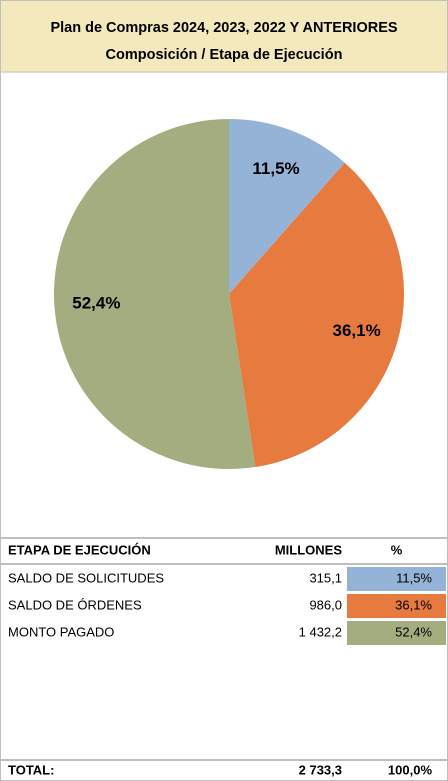 This screenshot has width=448, height=781. I want to click on row-value: 986,0, so click(325, 604).